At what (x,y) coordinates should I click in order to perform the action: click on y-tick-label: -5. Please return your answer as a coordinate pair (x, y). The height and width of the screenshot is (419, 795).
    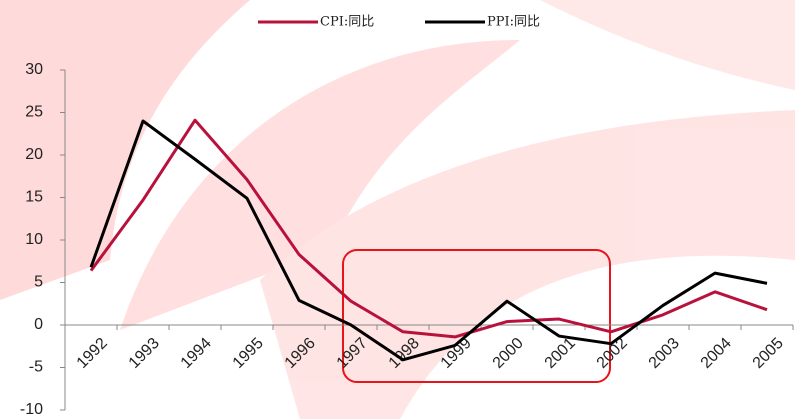
    Looking at the image, I should click on (36, 367).